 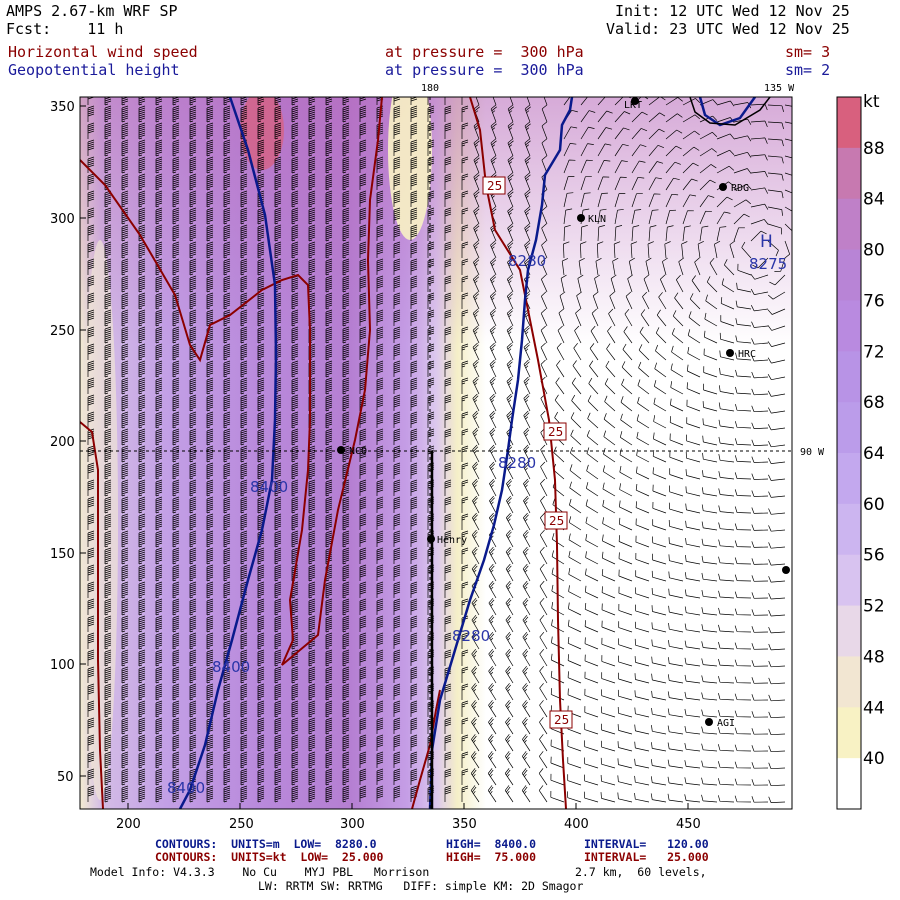 What do you see at coordinates (62, 331) in the screenshot?
I see `y-tick-label: 250` at bounding box center [62, 331].